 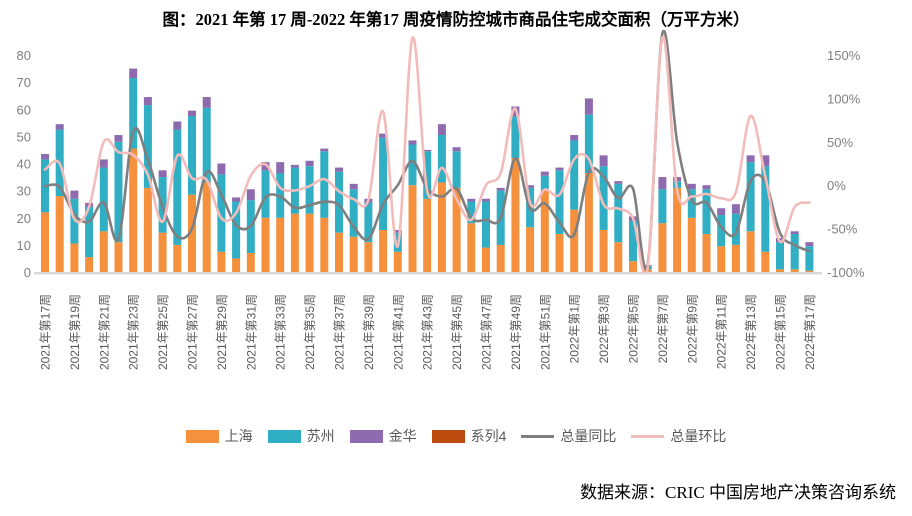 What do you see at coordinates (428, 273) in the screenshot?
I see `x-axis-baseline` at bounding box center [428, 273].